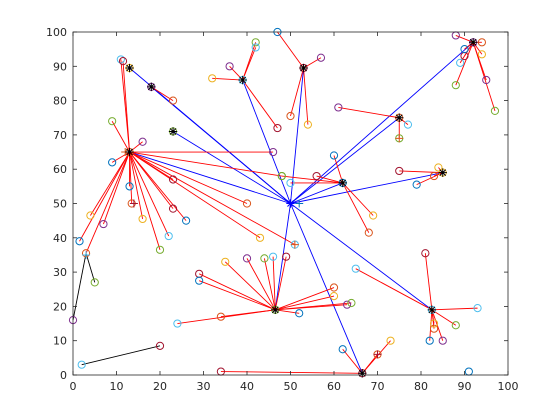  I want to click on y-tick-label: 50, so click(60, 204).